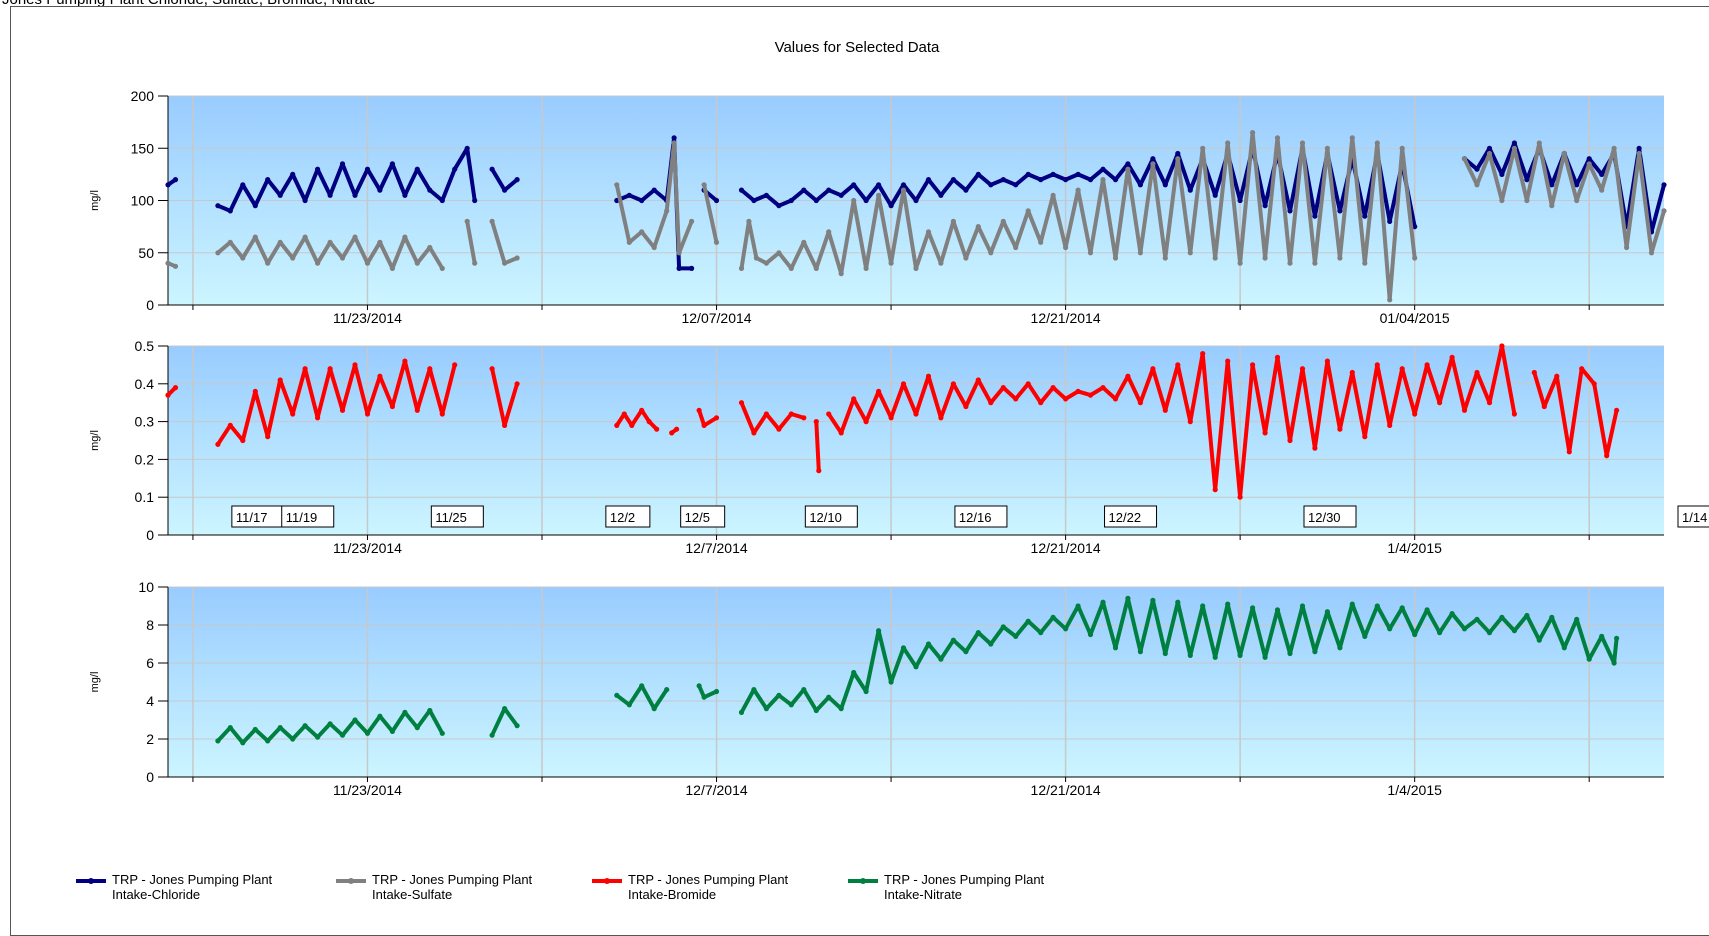  I want to click on legend-item-nitrate: TRP - Jones Pumping Plant Intake-Nitrate, so click(978, 887).